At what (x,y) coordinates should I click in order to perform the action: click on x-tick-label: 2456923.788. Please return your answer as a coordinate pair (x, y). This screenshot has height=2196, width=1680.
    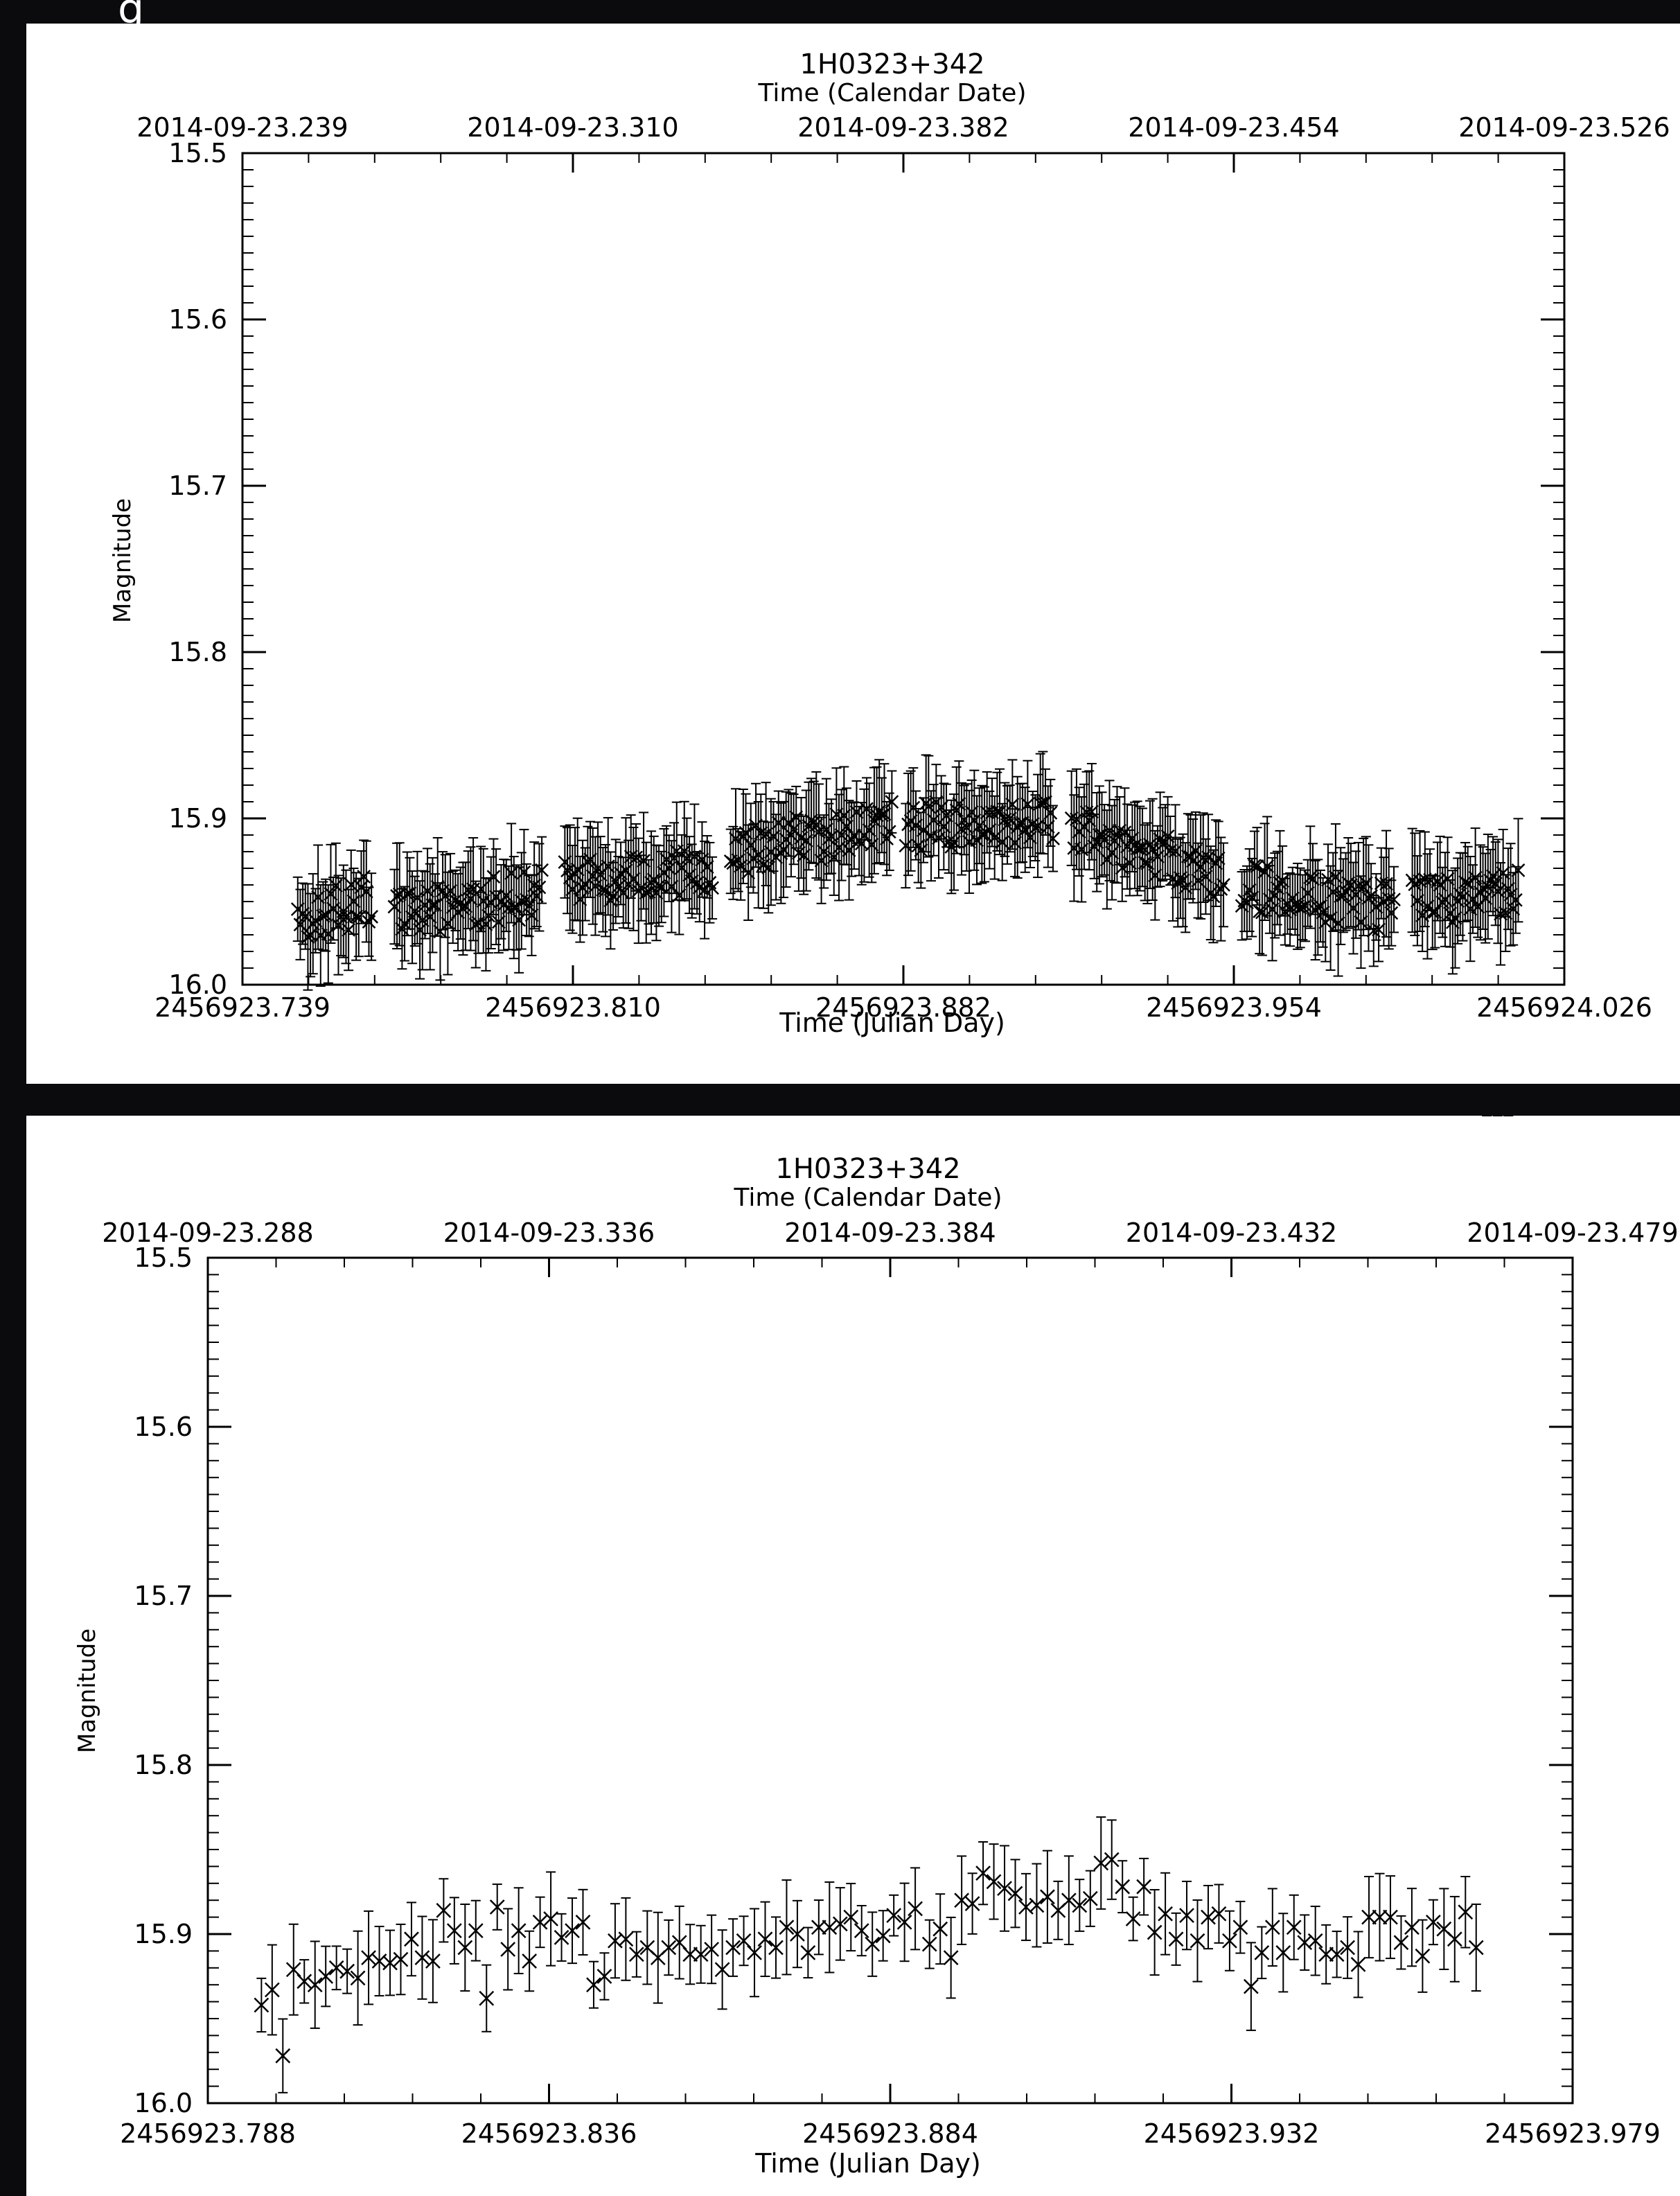
    Looking at the image, I should click on (208, 2133).